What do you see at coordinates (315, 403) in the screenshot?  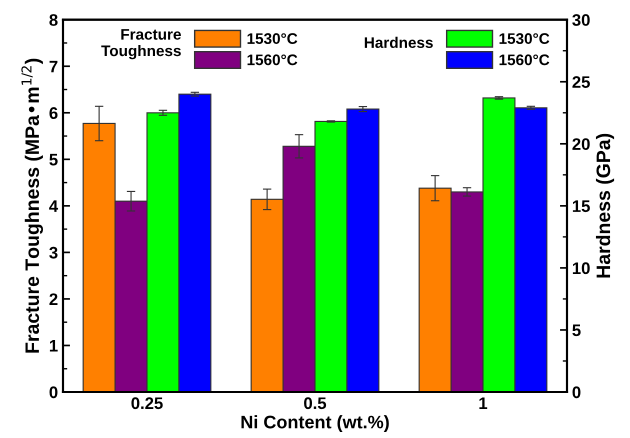 I see `x-tick-label: 0.5` at bounding box center [315, 403].